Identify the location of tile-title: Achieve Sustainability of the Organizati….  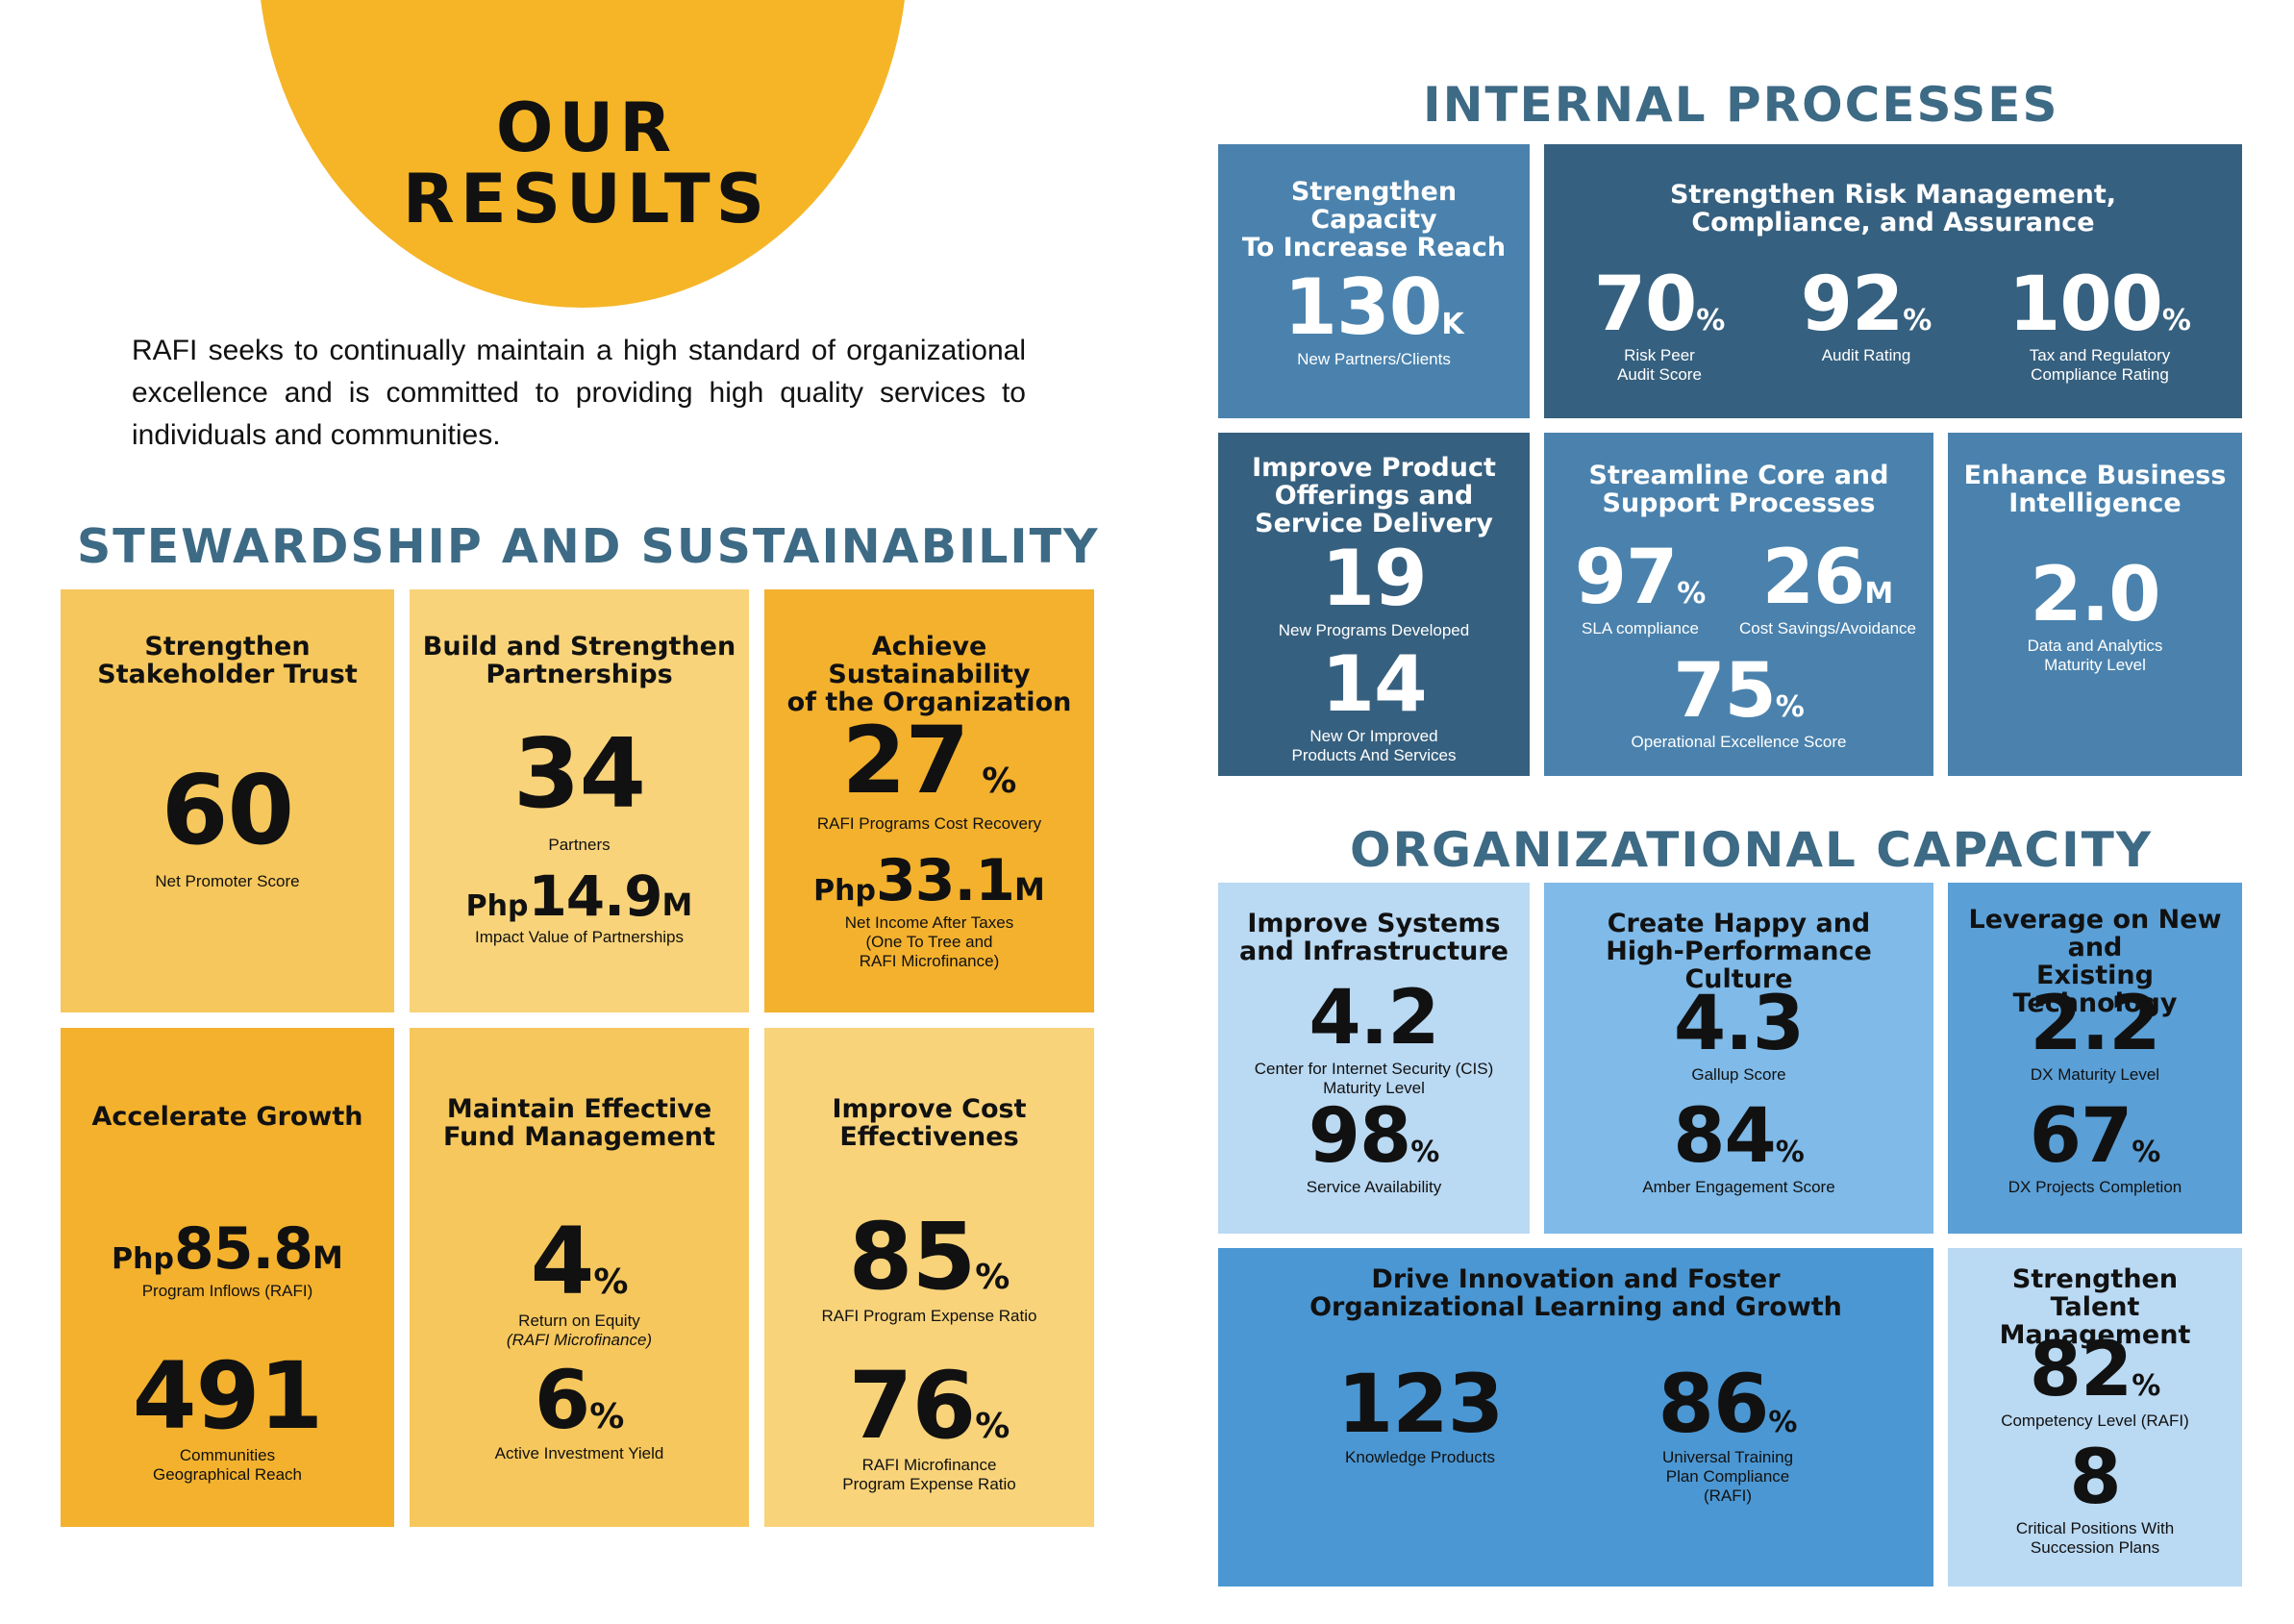
(929, 674).